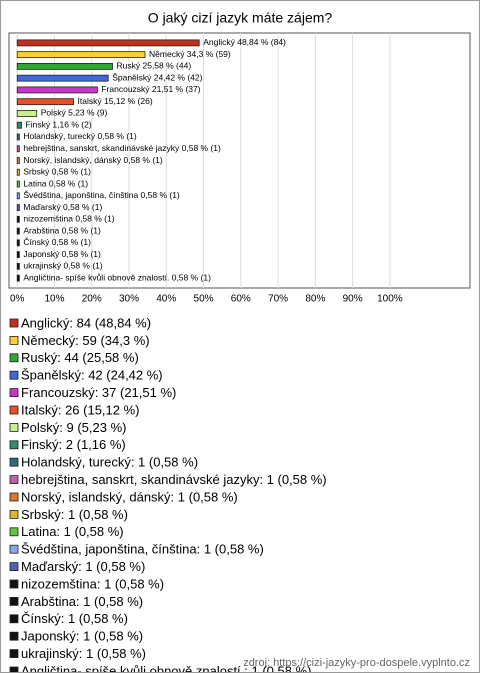  What do you see at coordinates (353, 299) in the screenshot?
I see `x-tick-label: 90%` at bounding box center [353, 299].